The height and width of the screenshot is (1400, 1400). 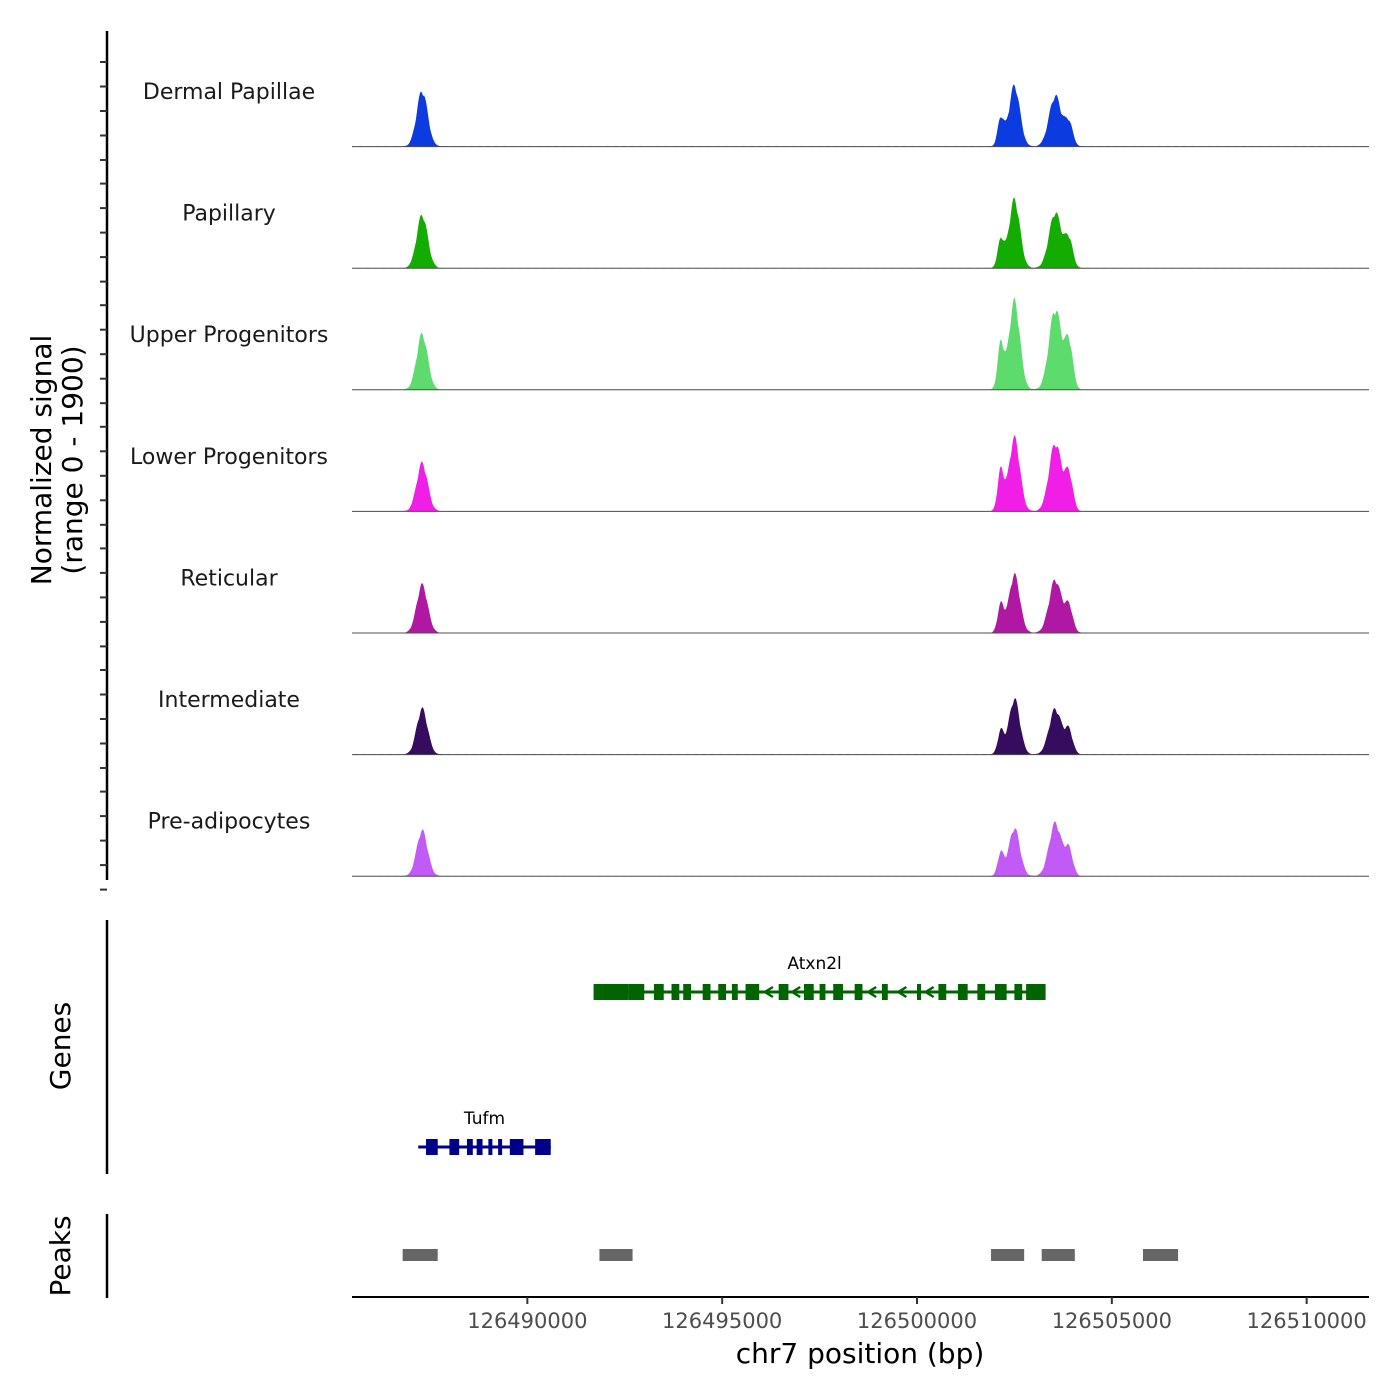 I want to click on signal-y-axis, so click(x=104, y=461).